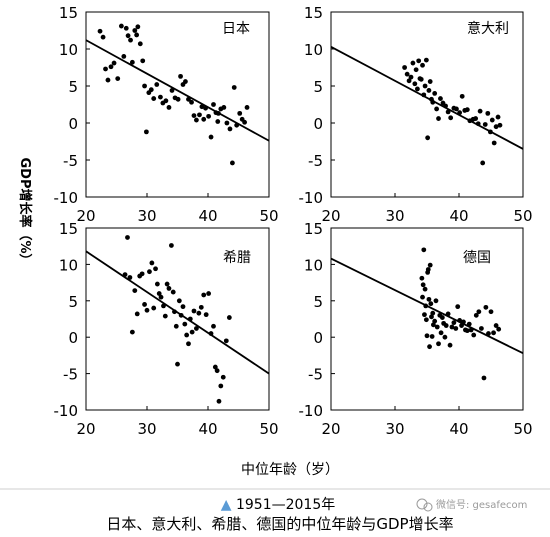 The height and width of the screenshot is (537, 550). What do you see at coordinates (394, 216) in the screenshot?
I see `x-tick-label-italy: 30` at bounding box center [394, 216].